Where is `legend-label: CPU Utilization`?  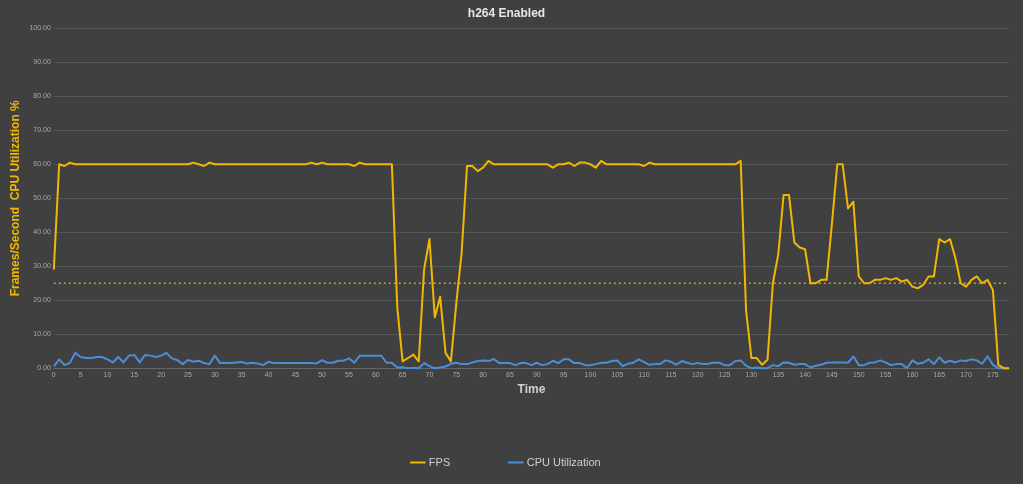
legend-label: CPU Utilization is located at coordinates (563, 461).